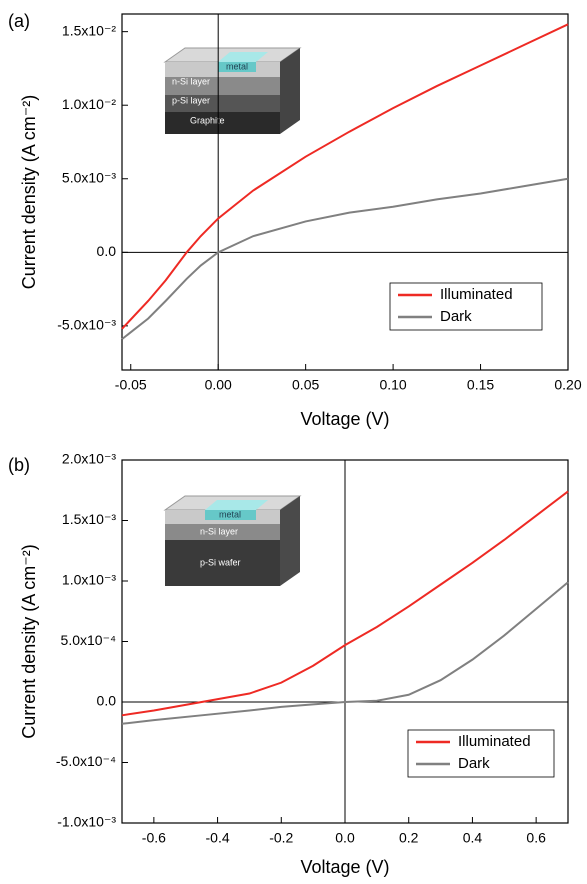  I want to click on x-tick-label: -0.2, so click(281, 838).